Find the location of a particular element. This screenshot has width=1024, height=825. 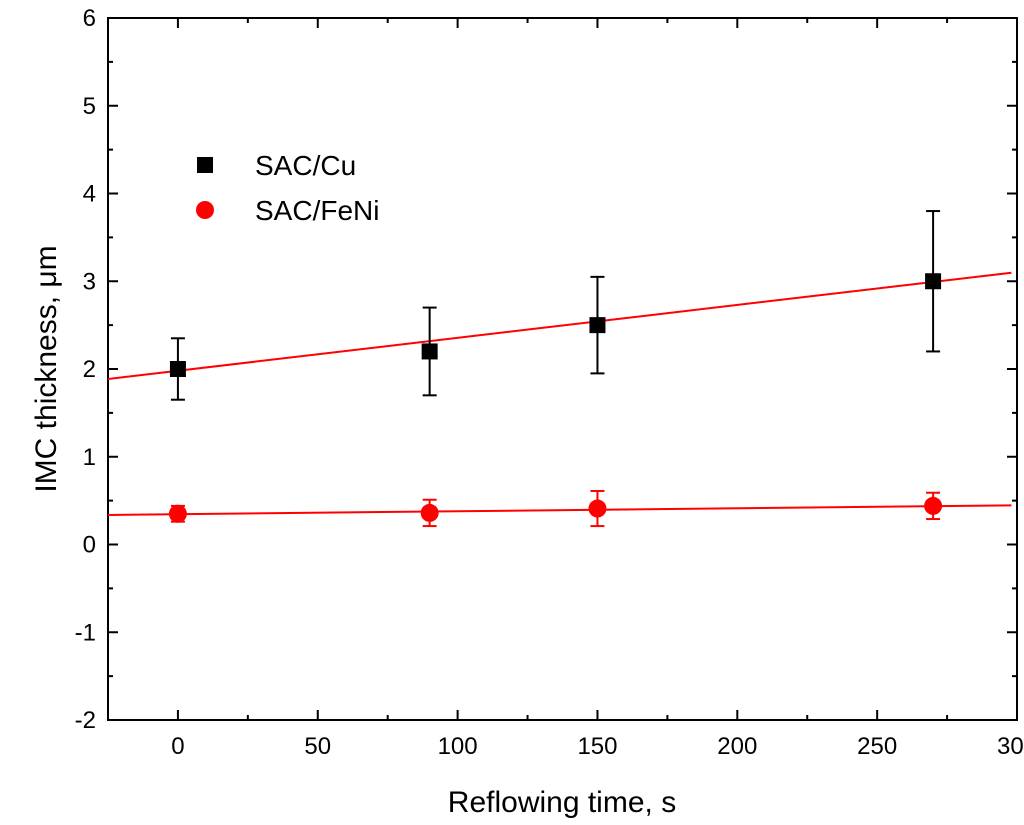

x-axis-title: Reflowing time, s is located at coordinates (562, 802).